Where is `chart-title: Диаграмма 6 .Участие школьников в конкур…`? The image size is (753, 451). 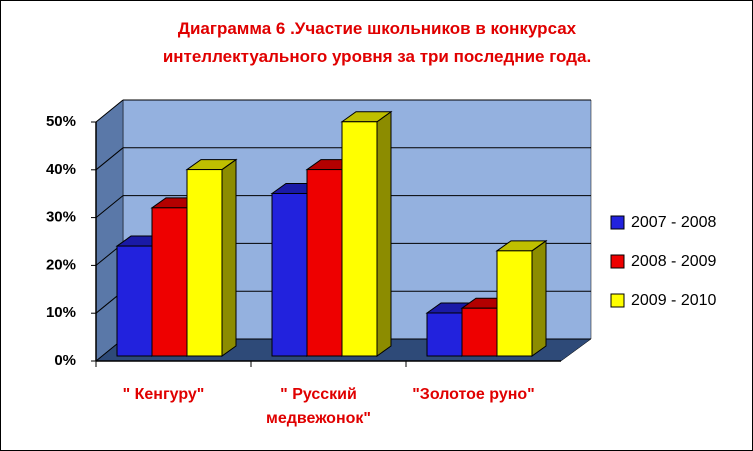
chart-title: Диаграмма 6 .Участие школьников в конкур… is located at coordinates (377, 42).